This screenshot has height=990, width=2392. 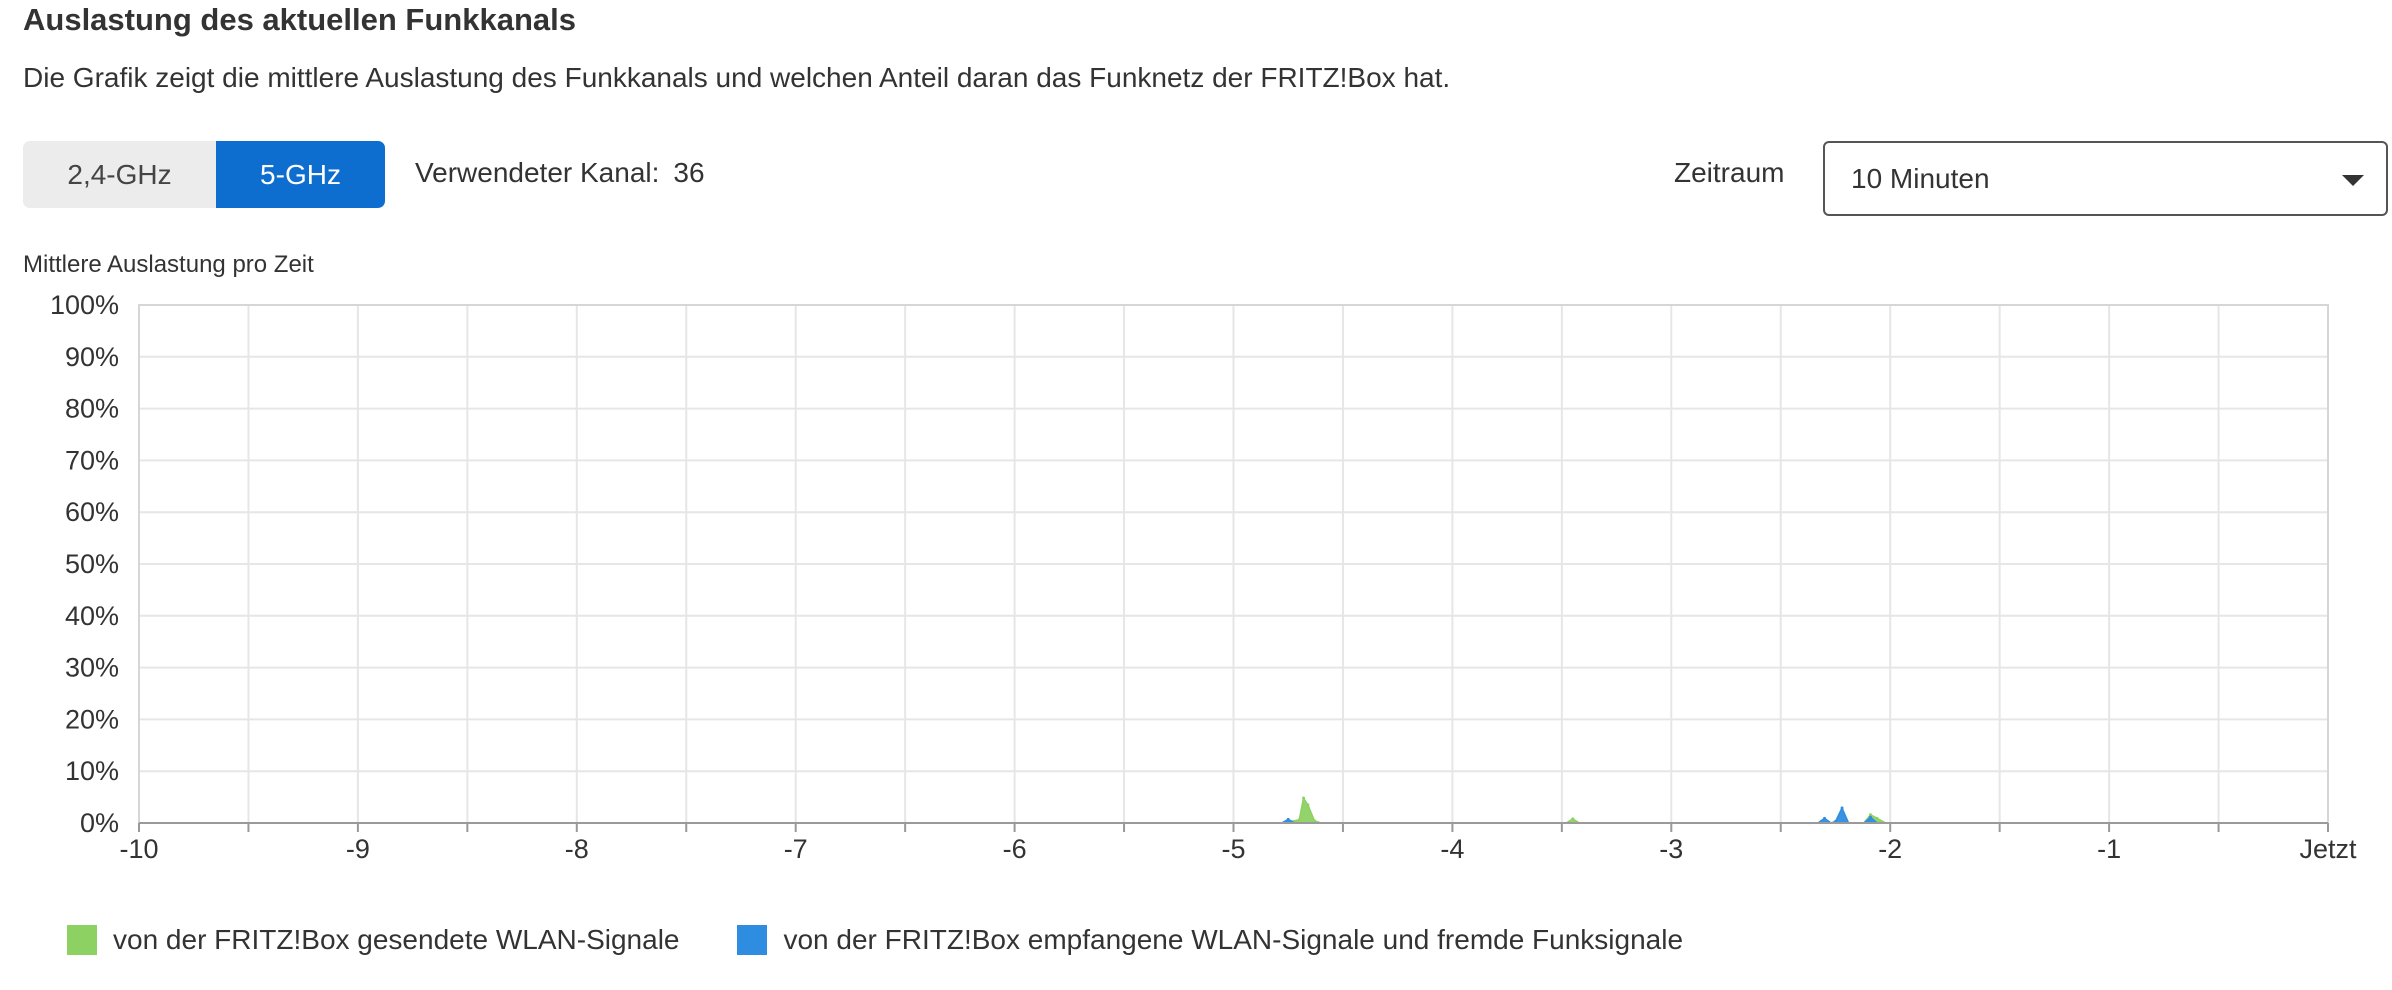 I want to click on x-tick-label: -9, so click(x=358, y=849).